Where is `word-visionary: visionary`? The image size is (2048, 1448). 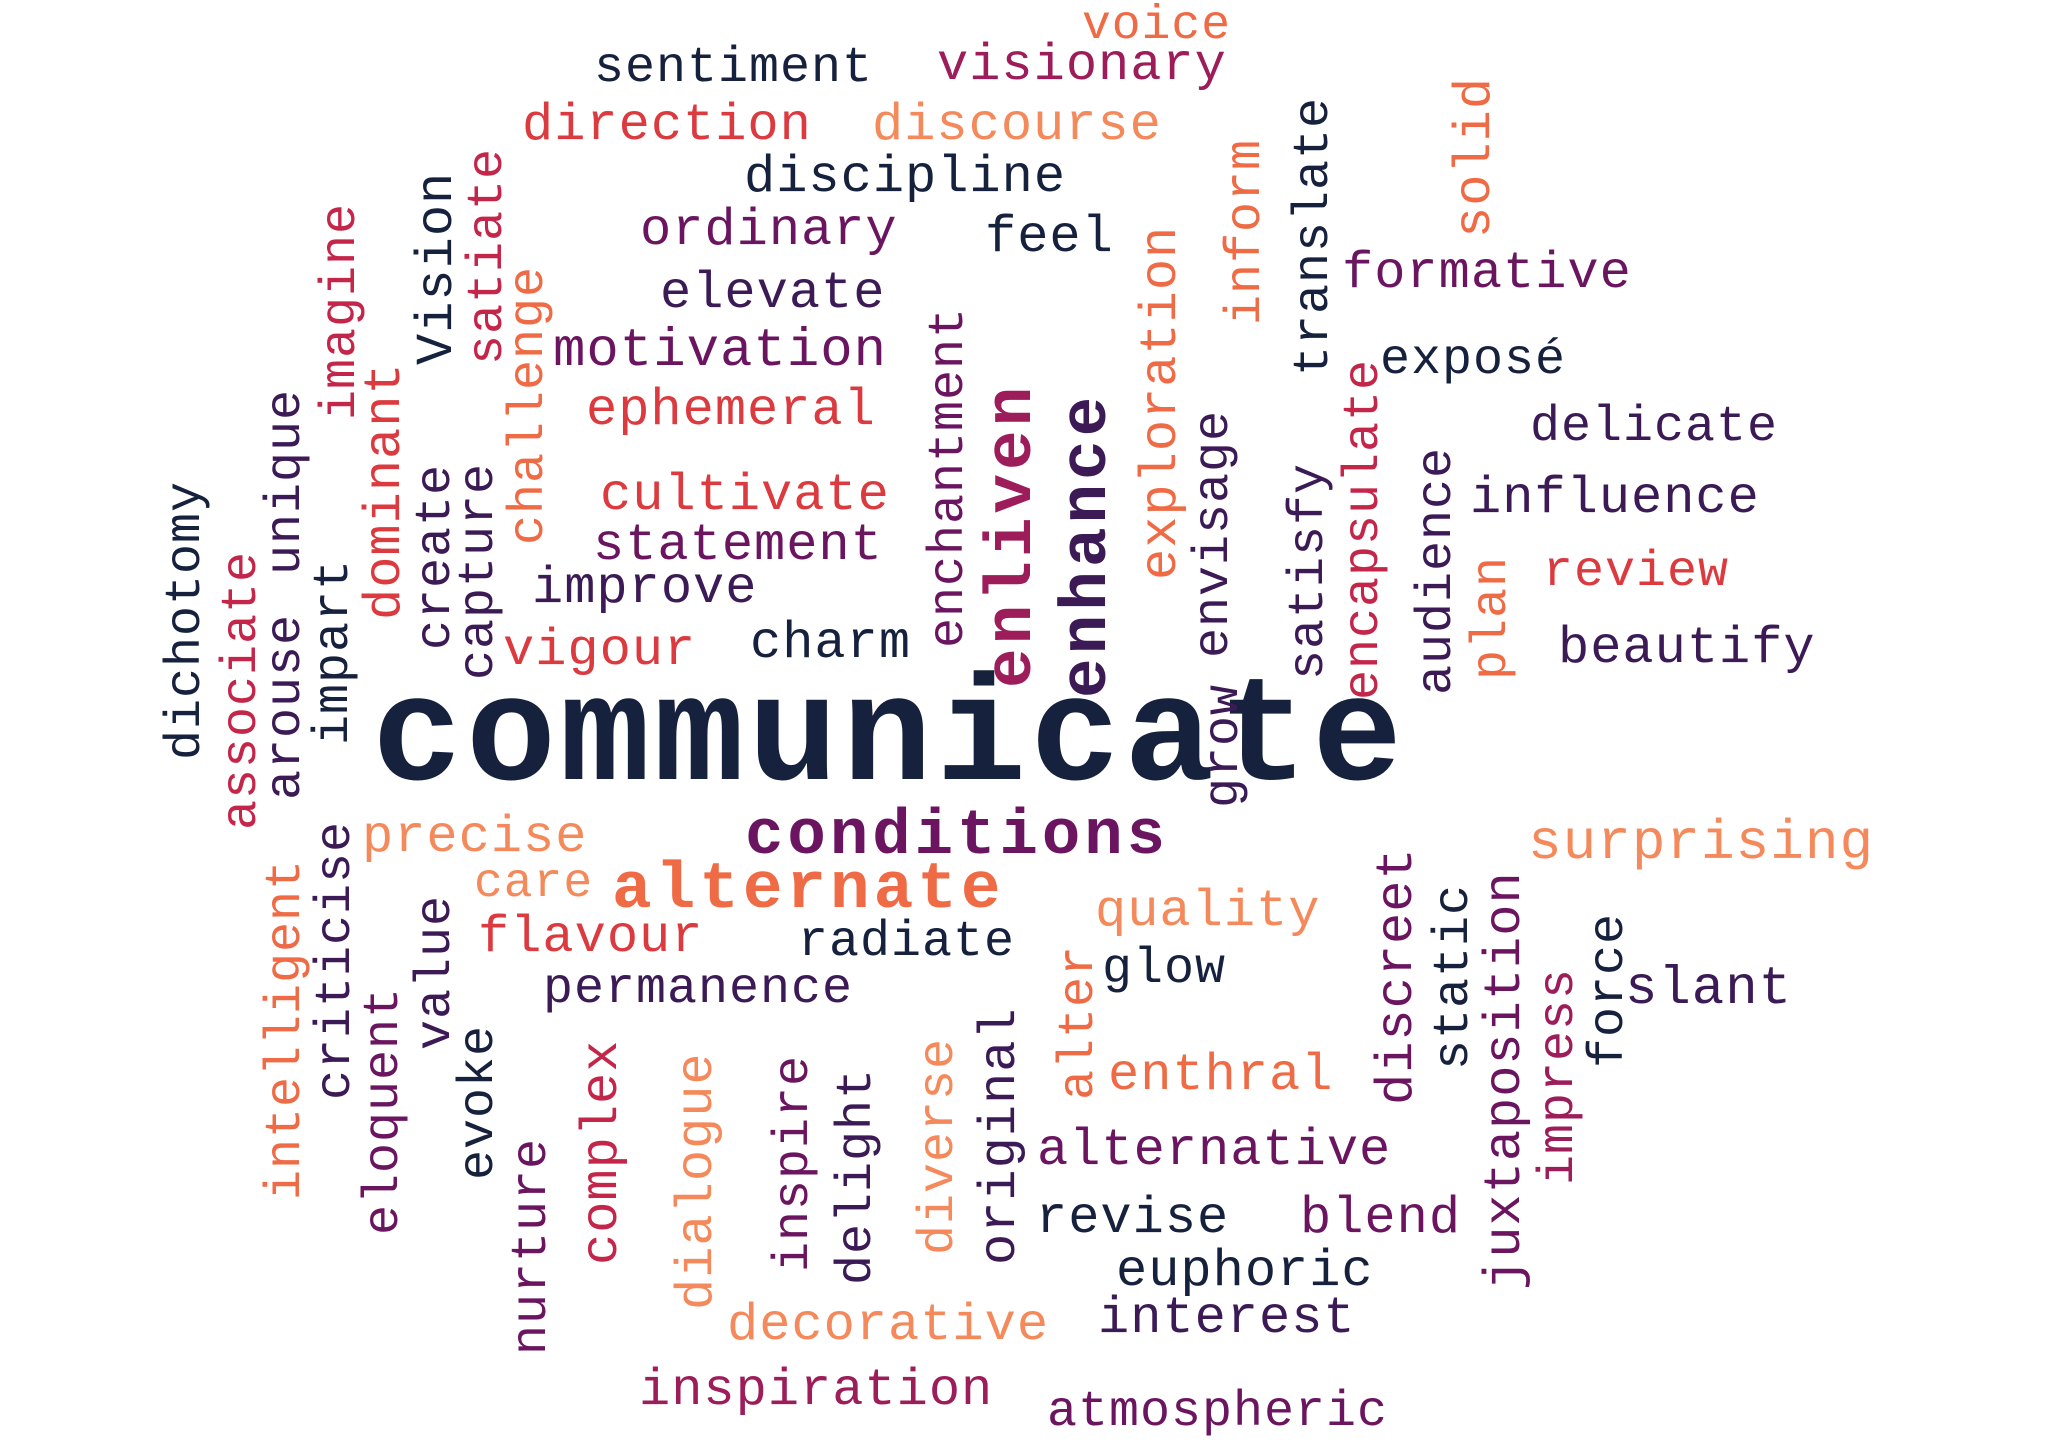
word-visionary: visionary is located at coordinates (1082, 65).